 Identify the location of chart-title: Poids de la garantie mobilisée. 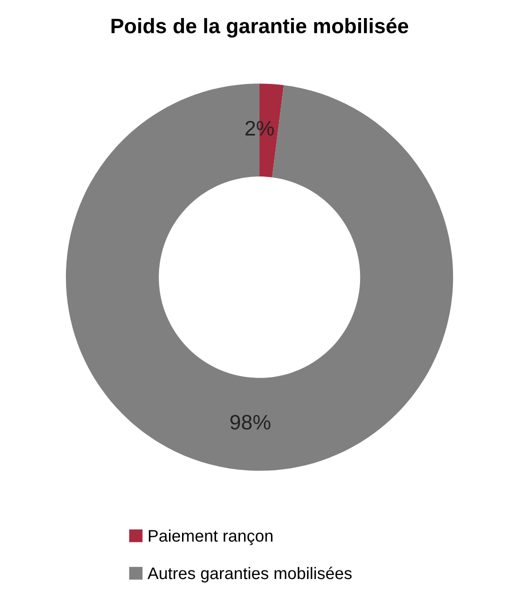
(260, 28).